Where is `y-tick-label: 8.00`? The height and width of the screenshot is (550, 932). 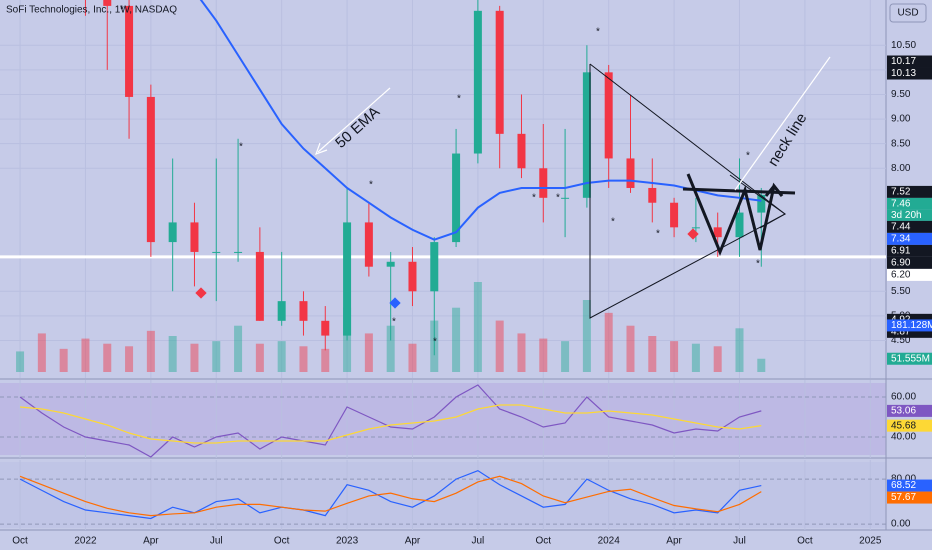 y-tick-label: 8.00 is located at coordinates (901, 168).